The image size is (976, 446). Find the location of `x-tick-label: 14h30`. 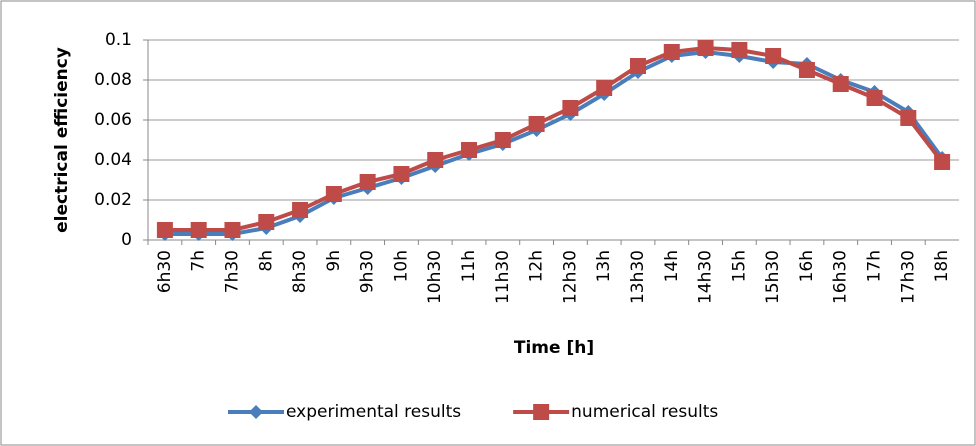

x-tick-label: 14h30 is located at coordinates (706, 277).